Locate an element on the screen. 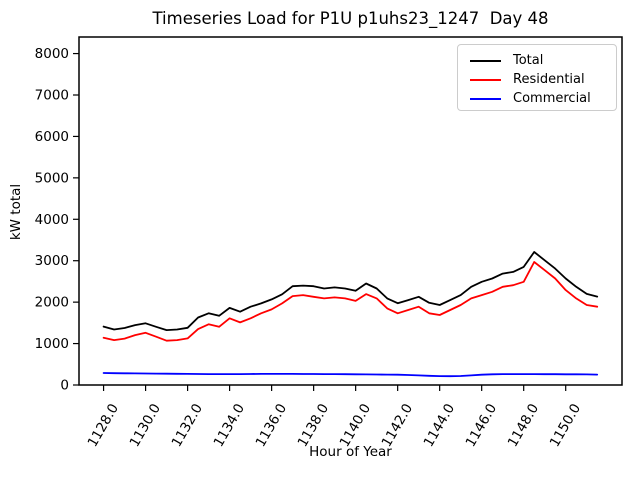  legend-label-commercial: Commercial is located at coordinates (552, 98).